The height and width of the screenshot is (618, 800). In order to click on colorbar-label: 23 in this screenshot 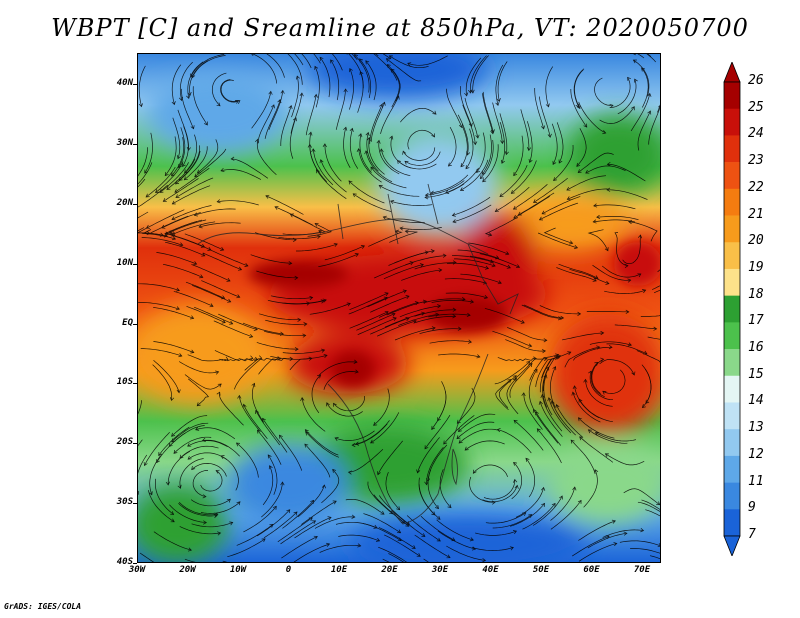, I will do `click(756, 161)`.